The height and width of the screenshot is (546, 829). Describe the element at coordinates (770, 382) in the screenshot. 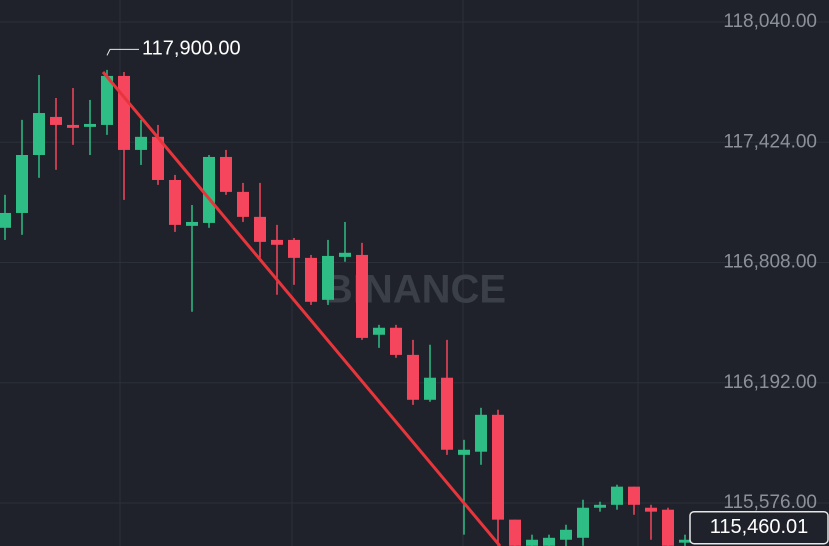

I see `y-tick-label: 116,192.00` at that location.